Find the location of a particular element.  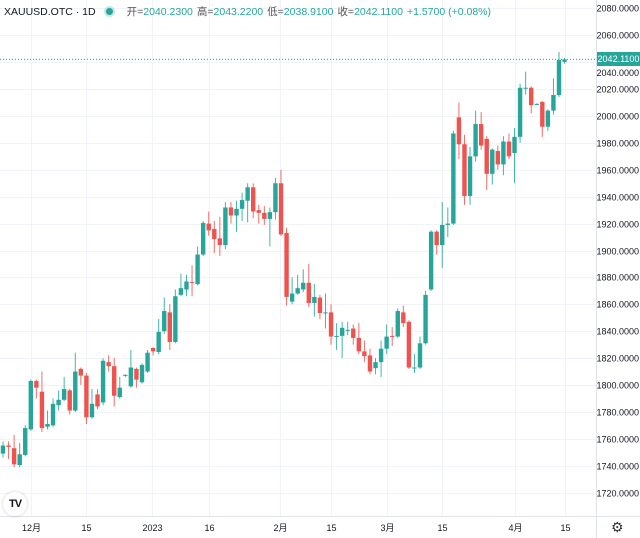

symbol-title: XAUUSD.OTC · 1D is located at coordinates (50, 11).